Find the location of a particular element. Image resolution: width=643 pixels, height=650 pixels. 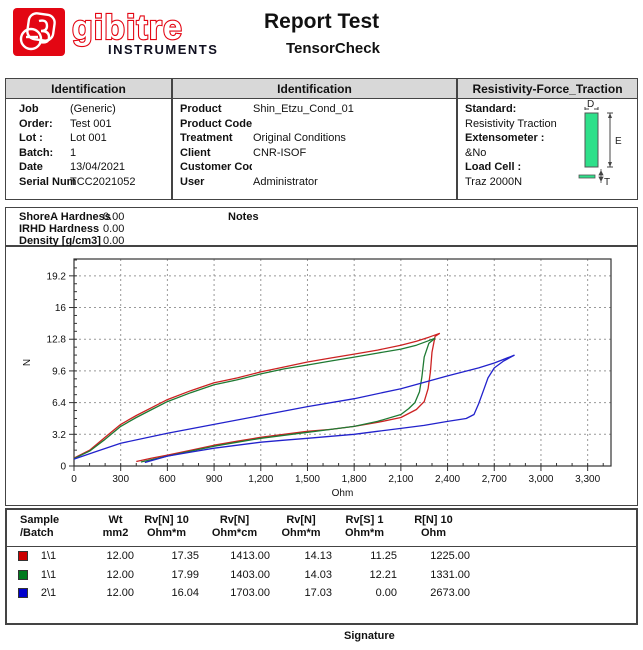

identification-left-value: 13/04/2021 is located at coordinates (98, 167).